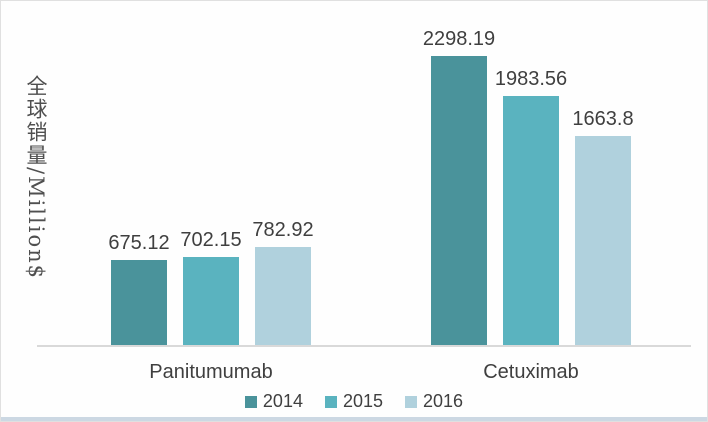 The height and width of the screenshot is (422, 708). What do you see at coordinates (211, 301) in the screenshot?
I see `bar-panitumumab-2015` at bounding box center [211, 301].